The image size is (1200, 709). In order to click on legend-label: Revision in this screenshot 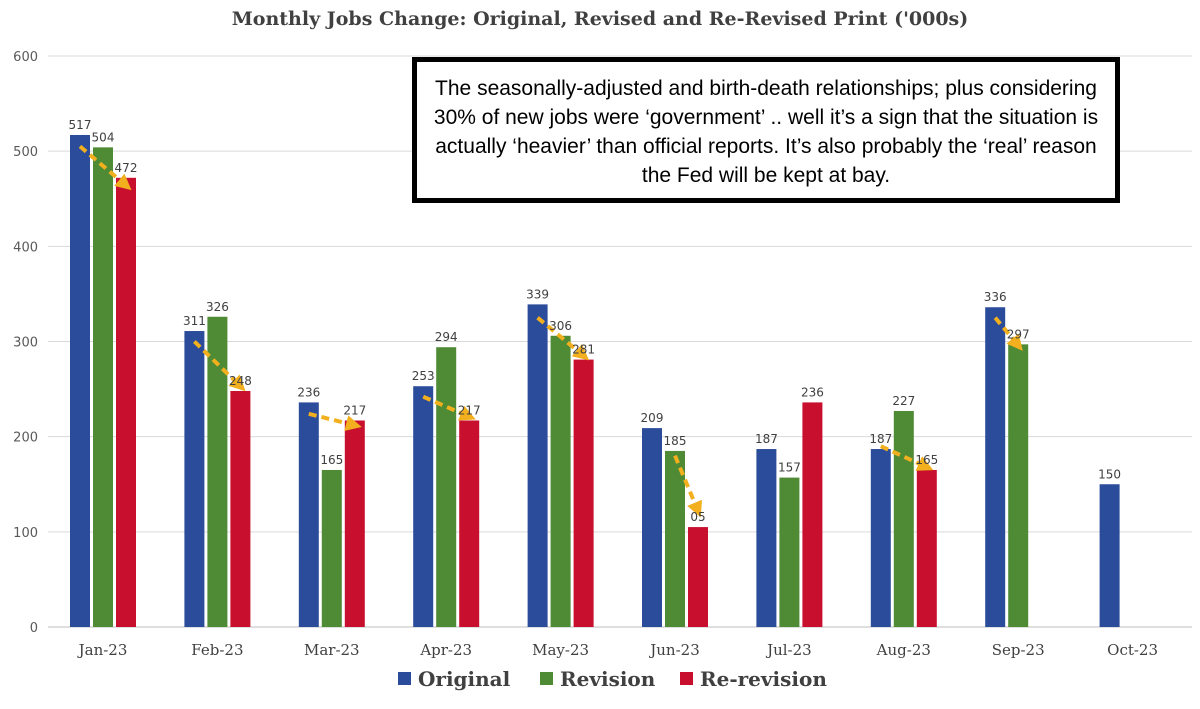, I will do `click(608, 679)`.